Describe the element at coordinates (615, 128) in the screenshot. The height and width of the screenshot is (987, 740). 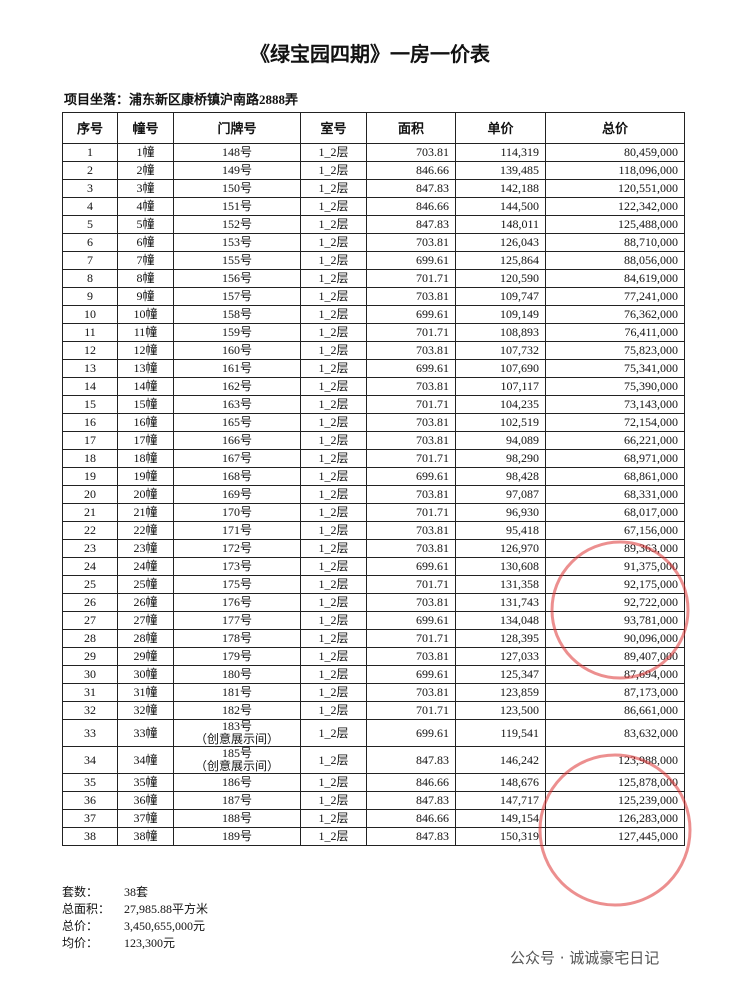
I see `header-cell: 总价` at that location.